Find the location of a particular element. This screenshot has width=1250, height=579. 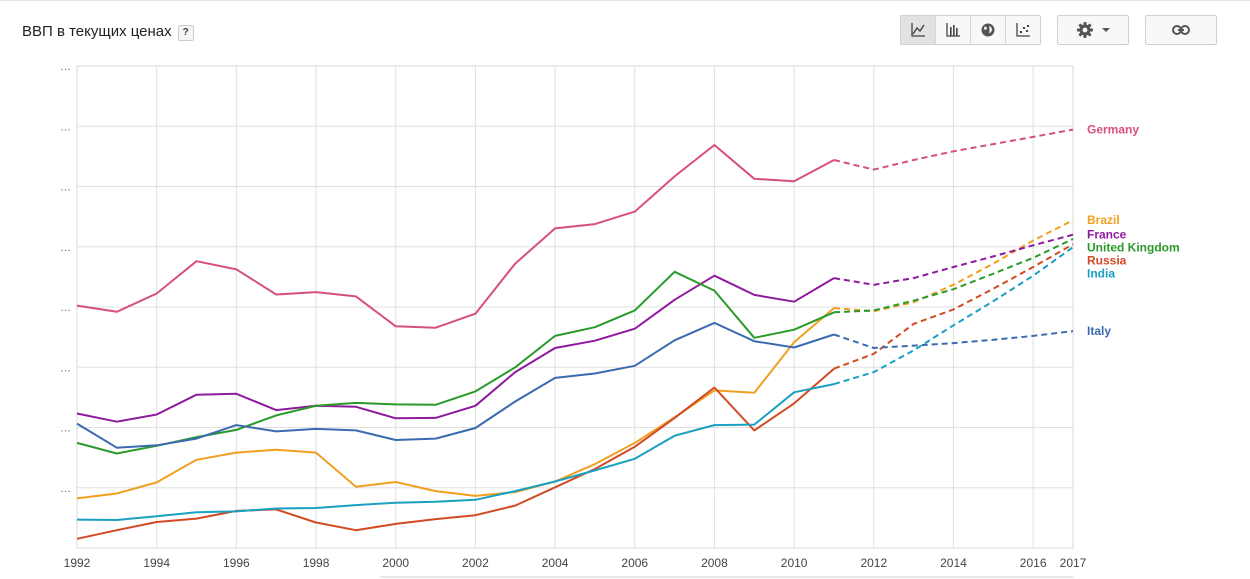

x-tick-label: 2016 is located at coordinates (1033, 563).